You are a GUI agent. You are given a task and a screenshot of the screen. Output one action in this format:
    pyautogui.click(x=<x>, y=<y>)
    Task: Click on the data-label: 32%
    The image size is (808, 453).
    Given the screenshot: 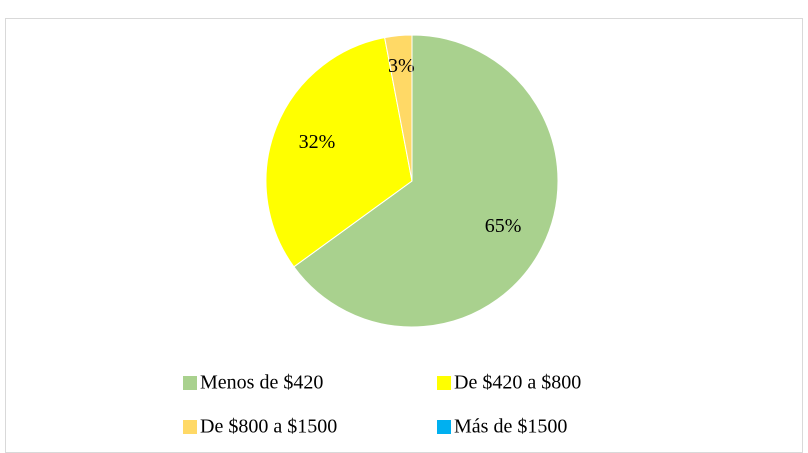 What is the action you would take?
    pyautogui.click(x=317, y=142)
    